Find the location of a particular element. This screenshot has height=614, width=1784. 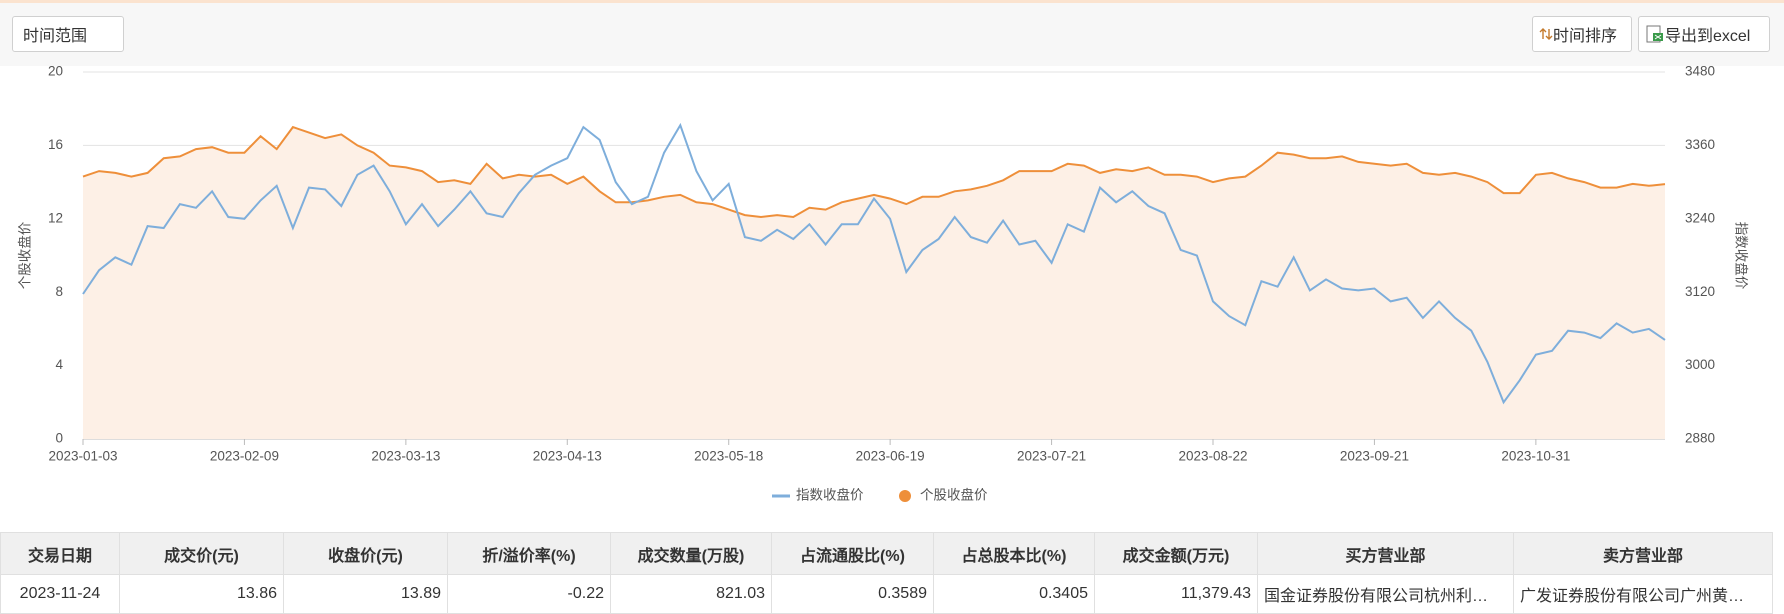

x-tick-label: 2023-03-13 is located at coordinates (405, 456).